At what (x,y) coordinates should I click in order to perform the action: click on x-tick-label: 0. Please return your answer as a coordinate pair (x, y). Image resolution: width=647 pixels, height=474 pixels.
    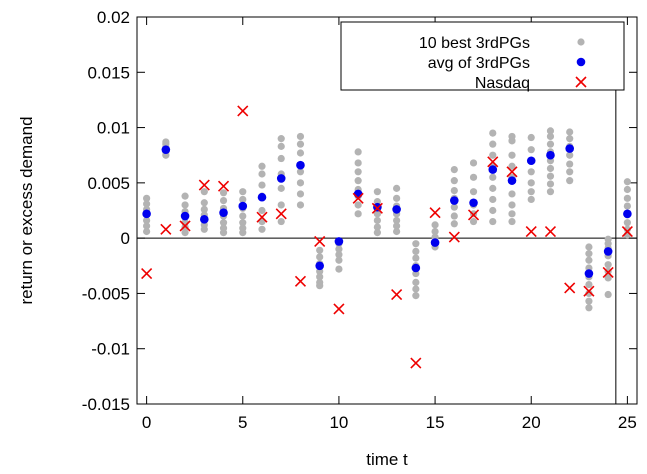
    Looking at the image, I should click on (146, 422).